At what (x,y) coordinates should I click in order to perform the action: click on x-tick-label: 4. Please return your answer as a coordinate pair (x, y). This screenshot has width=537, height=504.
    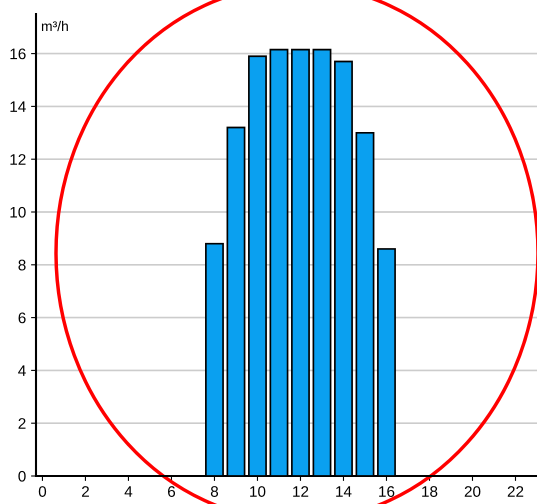
    Looking at the image, I should click on (128, 491).